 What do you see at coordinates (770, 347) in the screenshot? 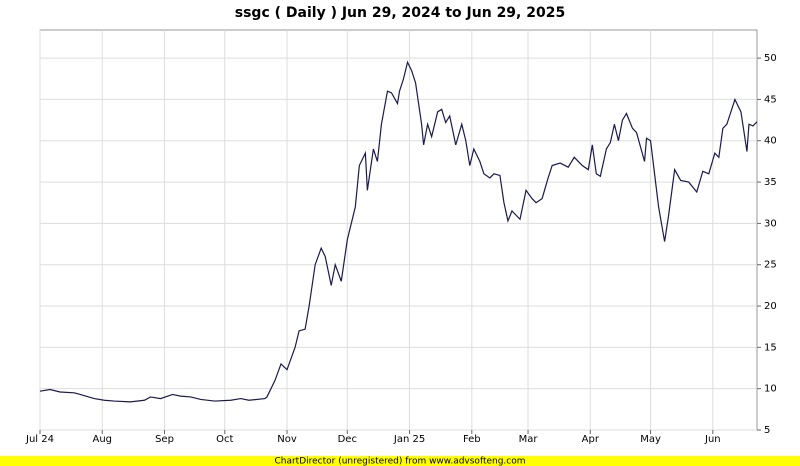
I see `y-tick-label: 15` at bounding box center [770, 347].